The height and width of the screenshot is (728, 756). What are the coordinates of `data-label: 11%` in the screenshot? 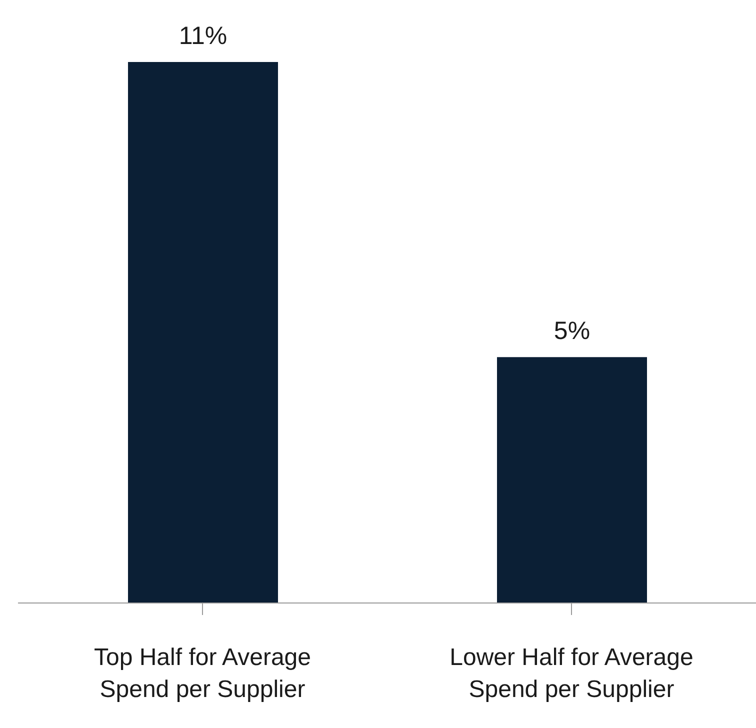 It's located at (203, 36).